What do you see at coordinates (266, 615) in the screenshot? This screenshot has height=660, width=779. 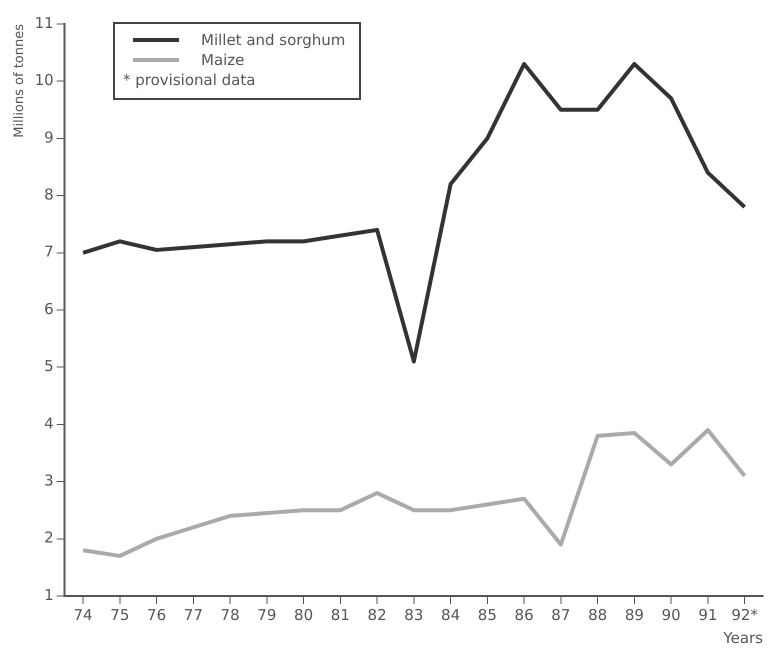 I see `x-tick-label: 79` at bounding box center [266, 615].